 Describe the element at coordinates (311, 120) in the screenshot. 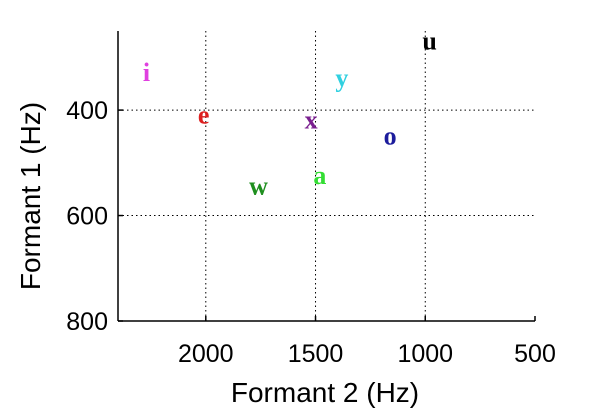

I see `point-label-x: x` at that location.